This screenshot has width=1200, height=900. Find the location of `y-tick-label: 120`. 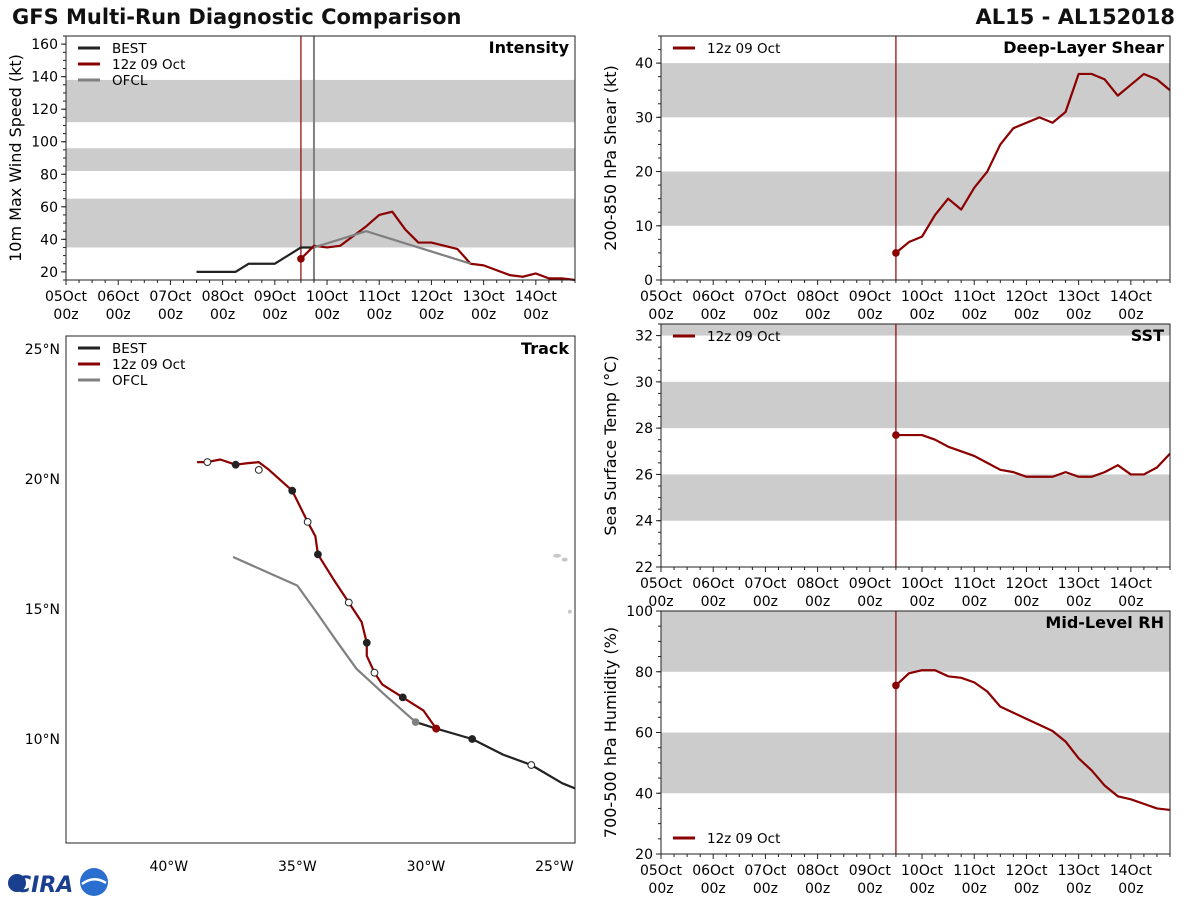

y-tick-label: 120 is located at coordinates (44, 110).